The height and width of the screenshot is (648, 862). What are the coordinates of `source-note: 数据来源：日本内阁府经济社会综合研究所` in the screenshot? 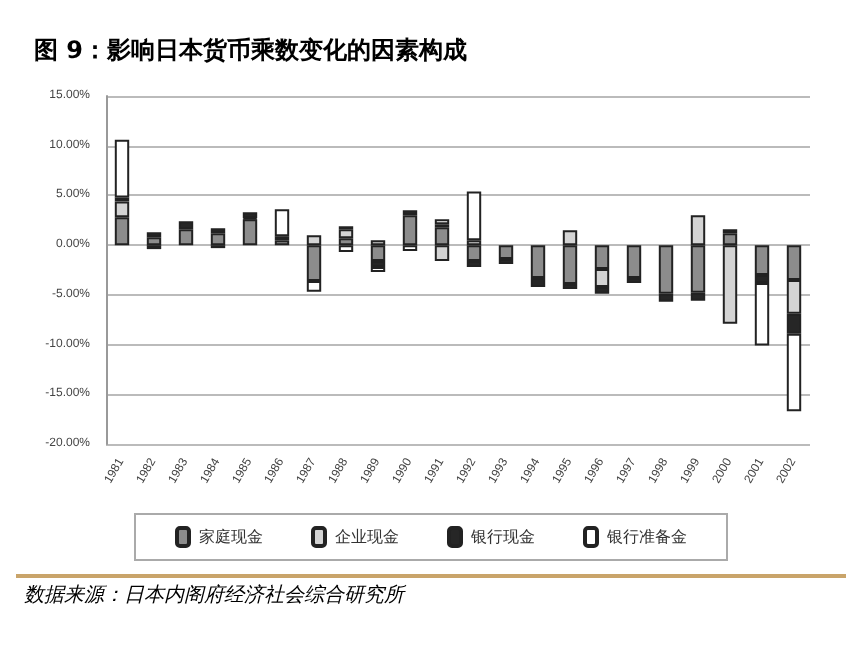 It's located at (216, 595).